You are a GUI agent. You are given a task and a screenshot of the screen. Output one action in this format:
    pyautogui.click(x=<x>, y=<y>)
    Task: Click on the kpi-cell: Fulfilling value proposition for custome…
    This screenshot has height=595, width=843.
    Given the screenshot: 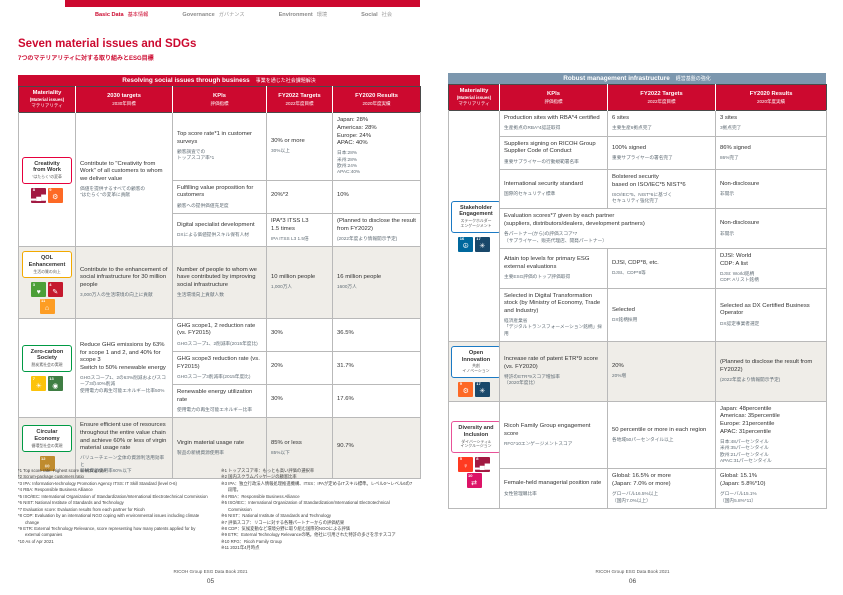 What is the action you would take?
    pyautogui.click(x=219, y=196)
    